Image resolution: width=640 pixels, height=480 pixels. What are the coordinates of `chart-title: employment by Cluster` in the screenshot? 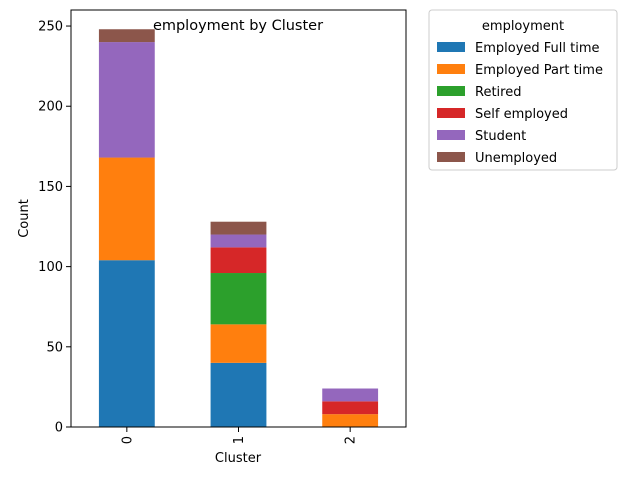 It's located at (238, 26).